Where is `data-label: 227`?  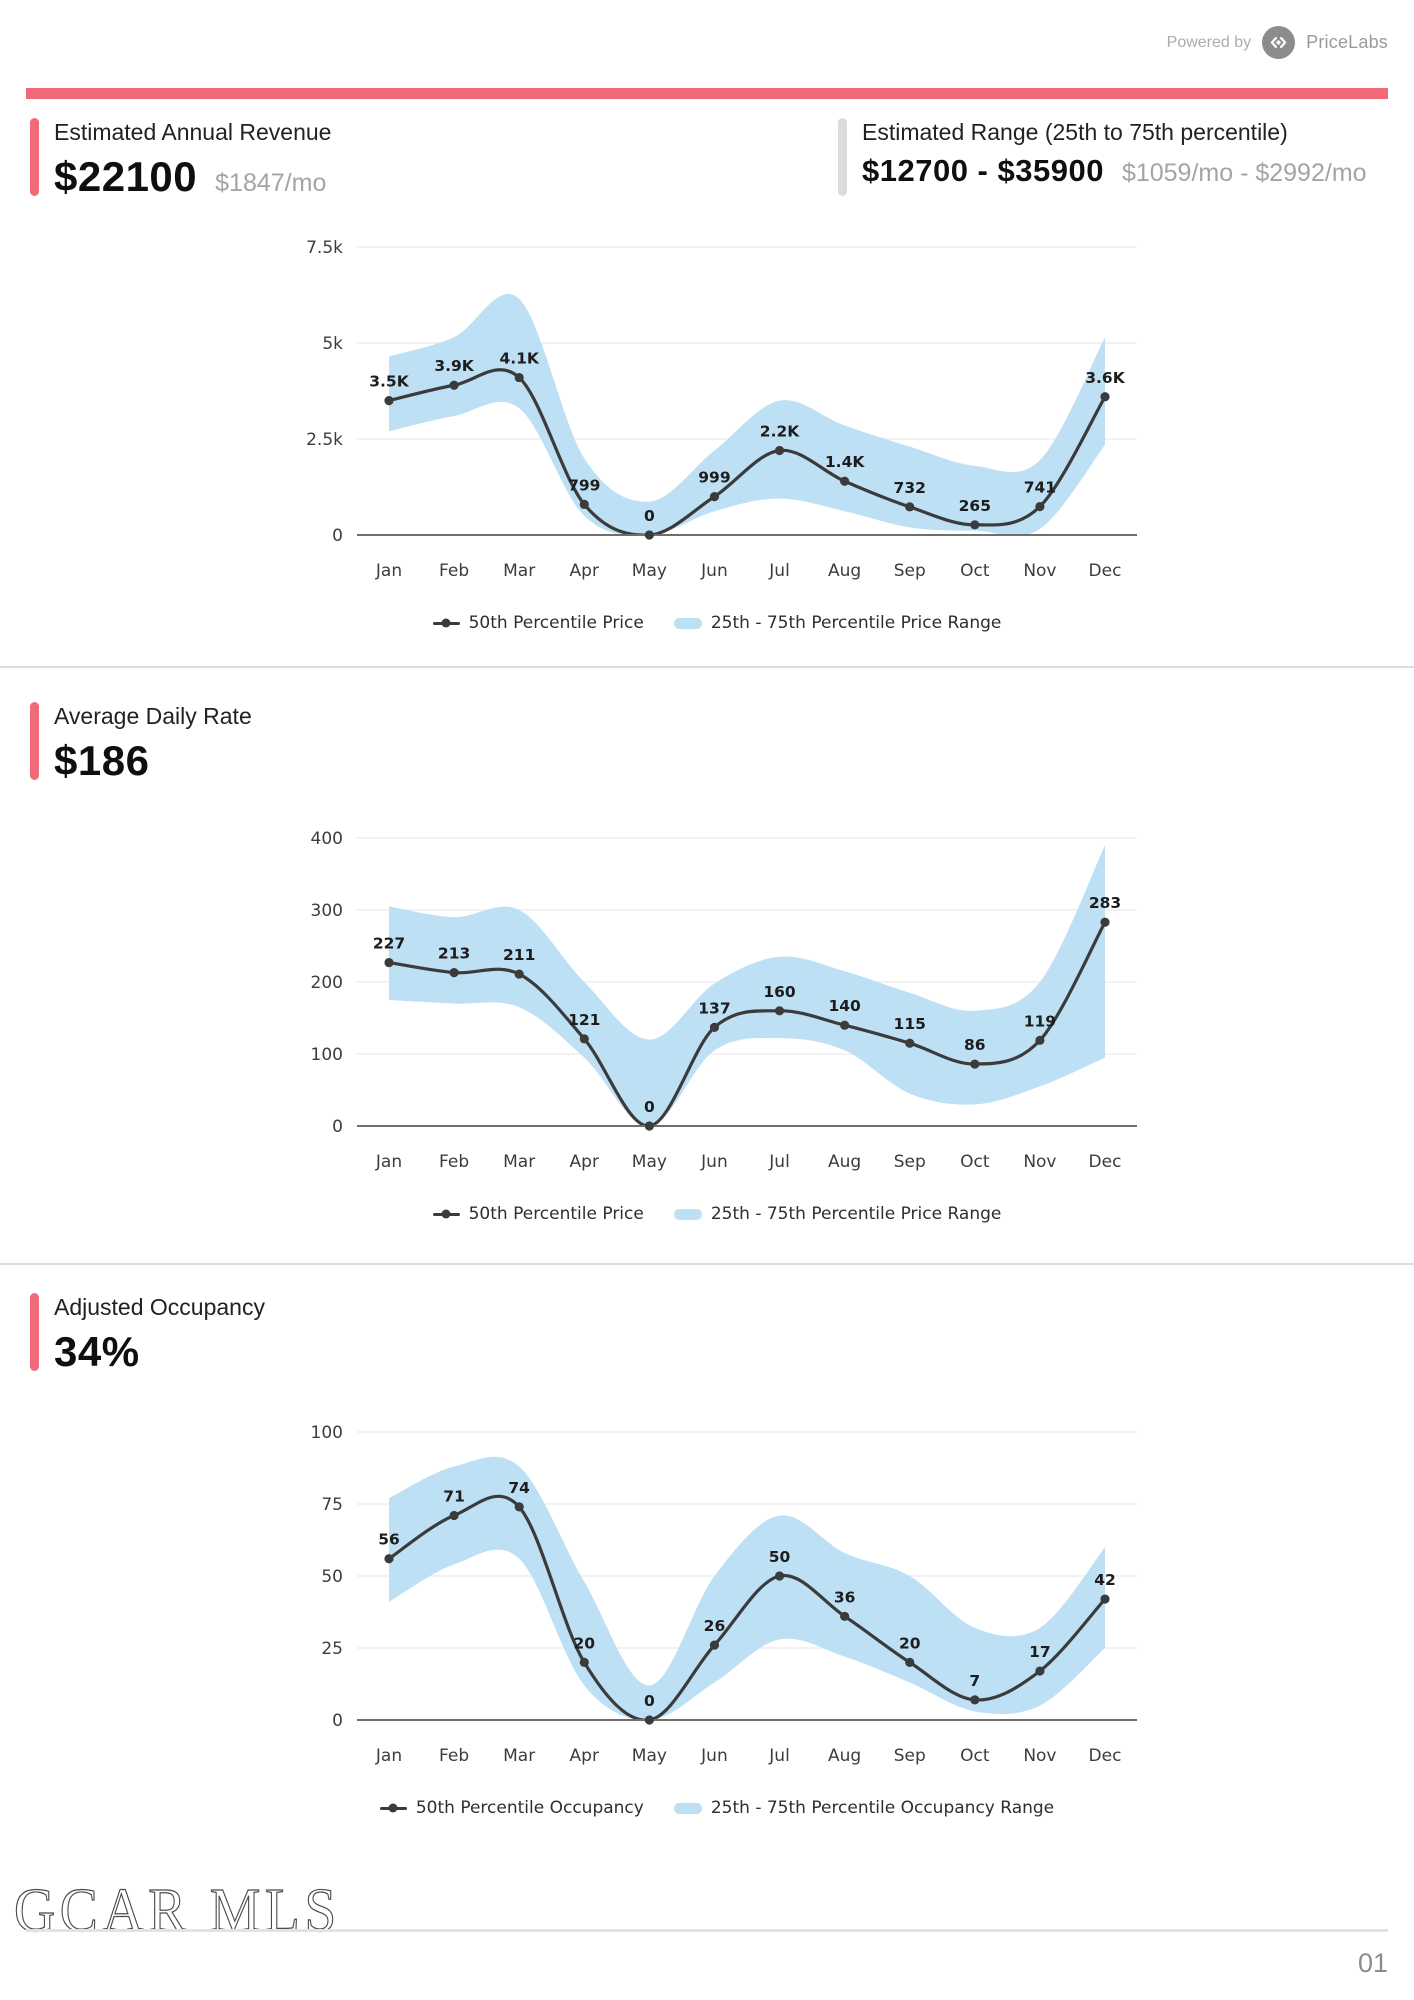
data-label: 227 is located at coordinates (389, 944).